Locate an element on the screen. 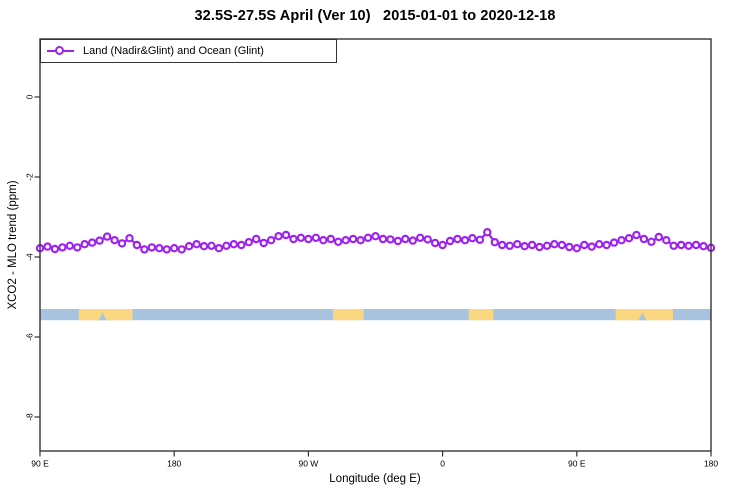 The image size is (750, 500). y-tick-label: 0 is located at coordinates (29, 96).